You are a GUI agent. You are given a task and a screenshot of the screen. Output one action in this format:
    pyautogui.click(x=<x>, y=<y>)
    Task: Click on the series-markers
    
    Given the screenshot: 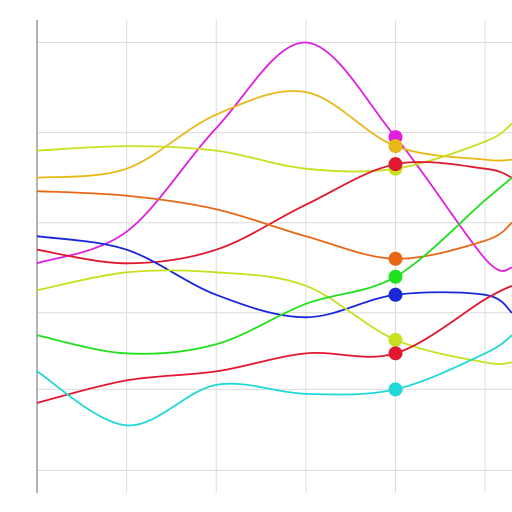 What is the action you would take?
    pyautogui.click(x=395, y=263)
    